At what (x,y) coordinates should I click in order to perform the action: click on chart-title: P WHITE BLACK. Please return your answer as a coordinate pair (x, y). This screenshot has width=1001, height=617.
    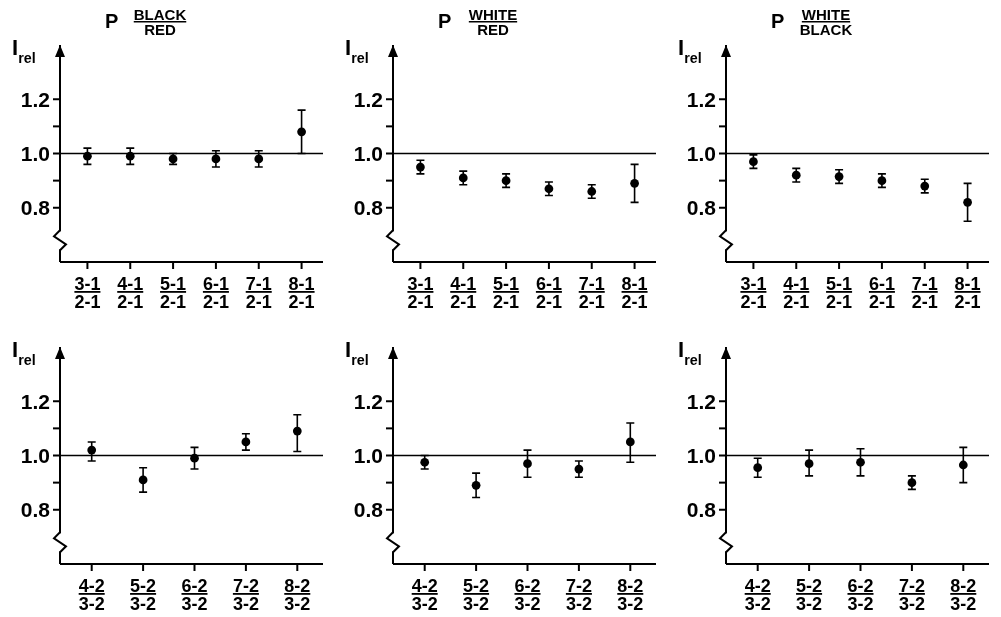
    Looking at the image, I should click on (812, 22).